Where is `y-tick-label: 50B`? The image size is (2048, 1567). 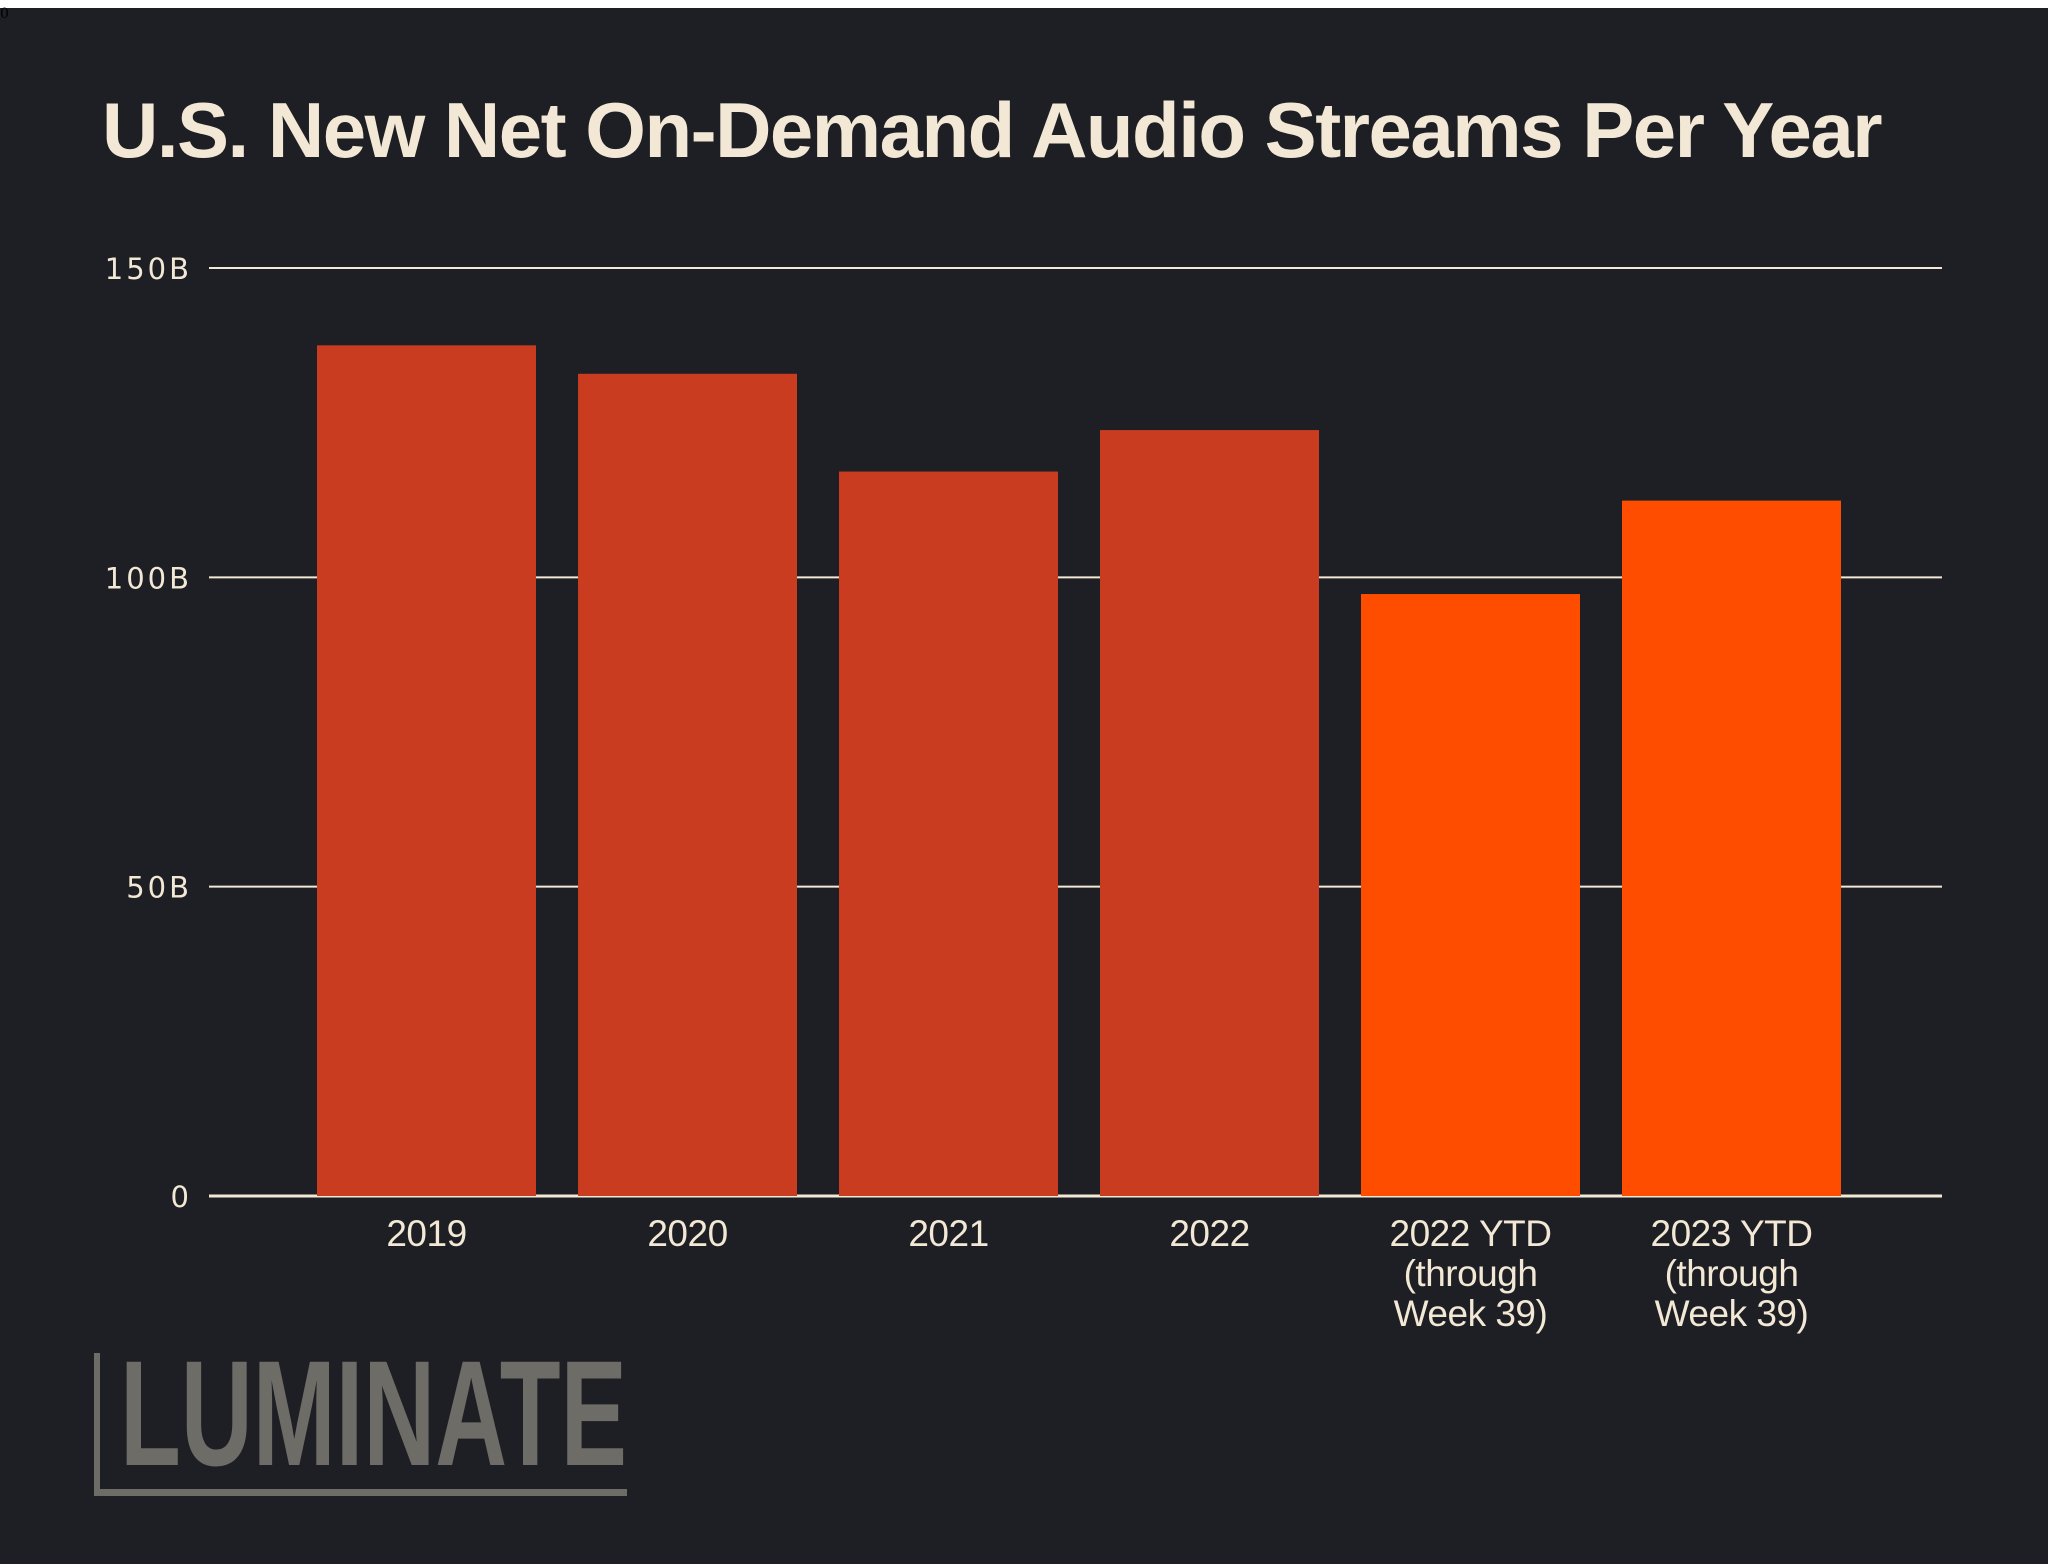 y-tick-label: 50B is located at coordinates (159, 888).